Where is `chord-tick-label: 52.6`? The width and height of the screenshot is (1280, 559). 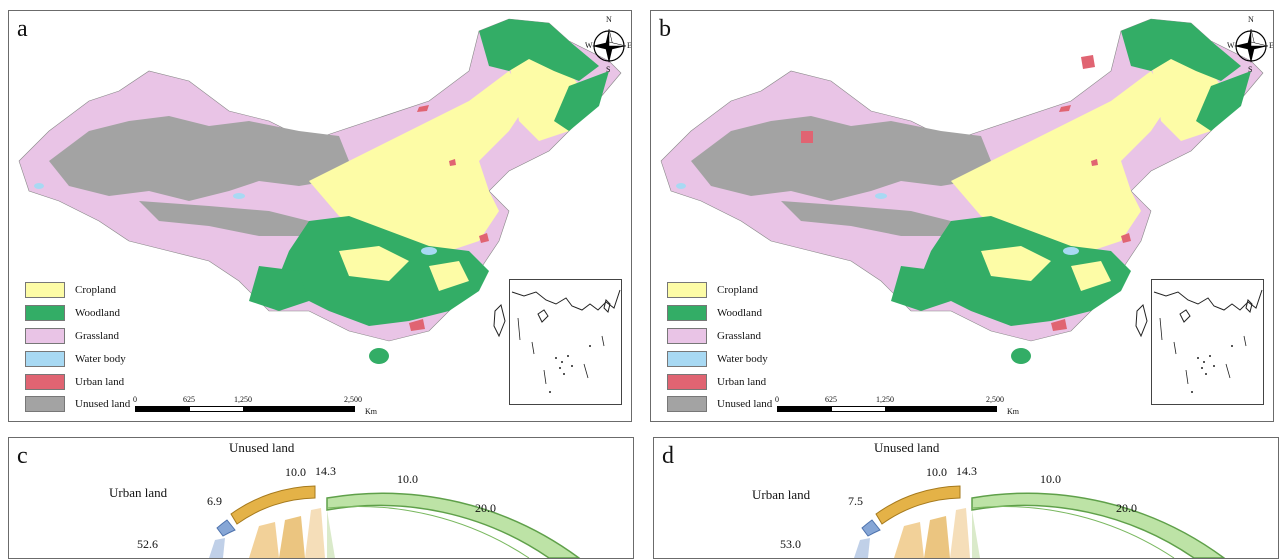 chord-tick-label: 52.6 is located at coordinates (147, 544).